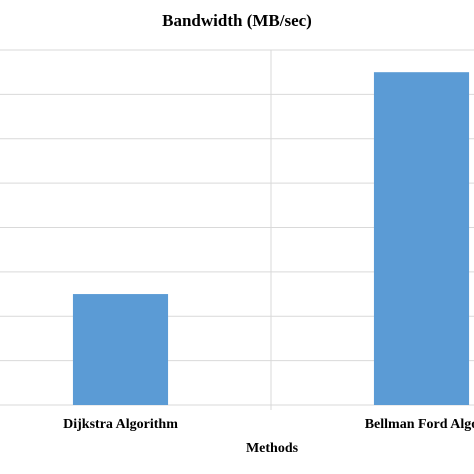 This screenshot has width=474, height=474. I want to click on x-tick-label: Bellman Ford Algo, so click(419, 424).